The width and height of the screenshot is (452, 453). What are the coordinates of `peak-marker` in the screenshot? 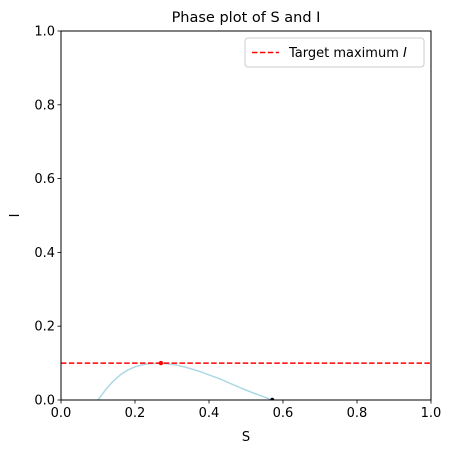 It's located at (161, 363).